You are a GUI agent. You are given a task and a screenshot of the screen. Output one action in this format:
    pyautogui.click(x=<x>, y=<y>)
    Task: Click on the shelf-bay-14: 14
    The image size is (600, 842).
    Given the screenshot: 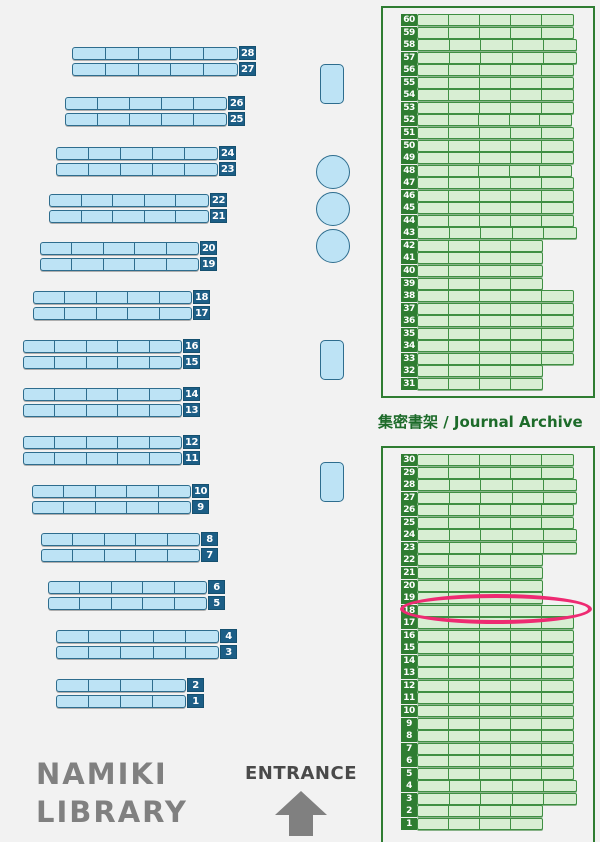 What is the action you would take?
    pyautogui.click(x=111, y=394)
    